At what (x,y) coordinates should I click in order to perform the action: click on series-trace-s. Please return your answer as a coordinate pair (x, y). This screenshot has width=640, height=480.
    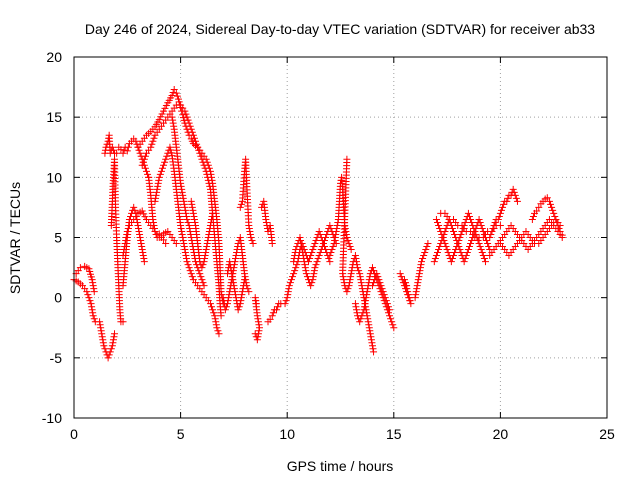
    Looking at the image, I should click on (267, 222).